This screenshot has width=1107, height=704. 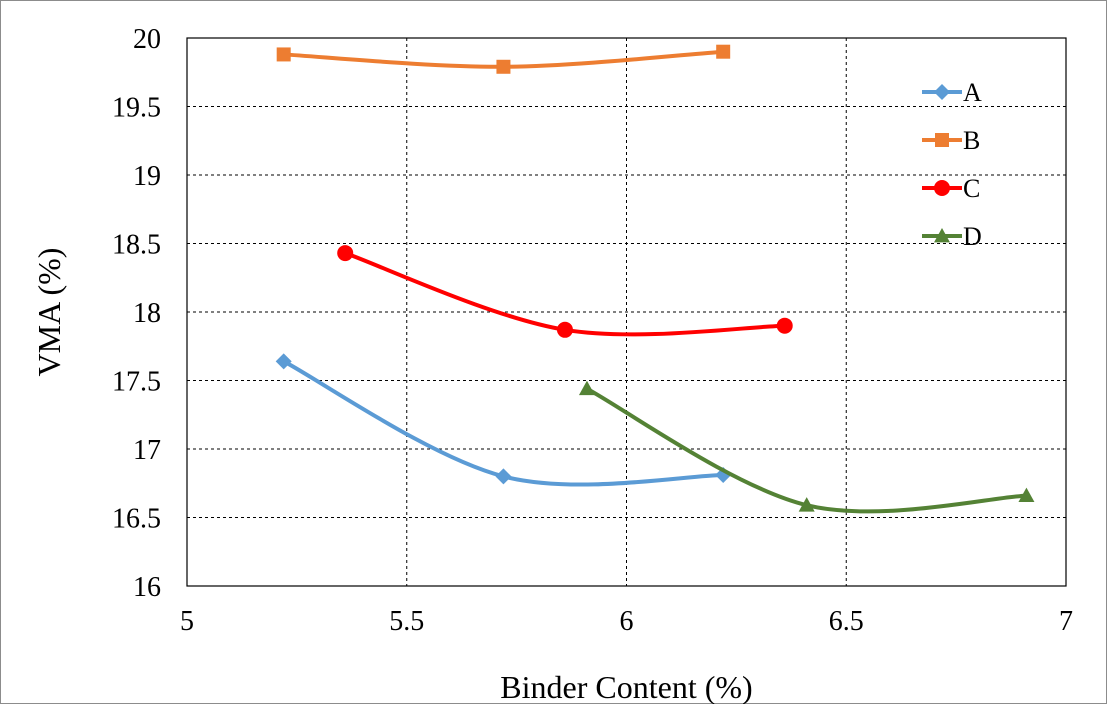 I want to click on y-tick-label: 17.5, so click(x=136, y=382).